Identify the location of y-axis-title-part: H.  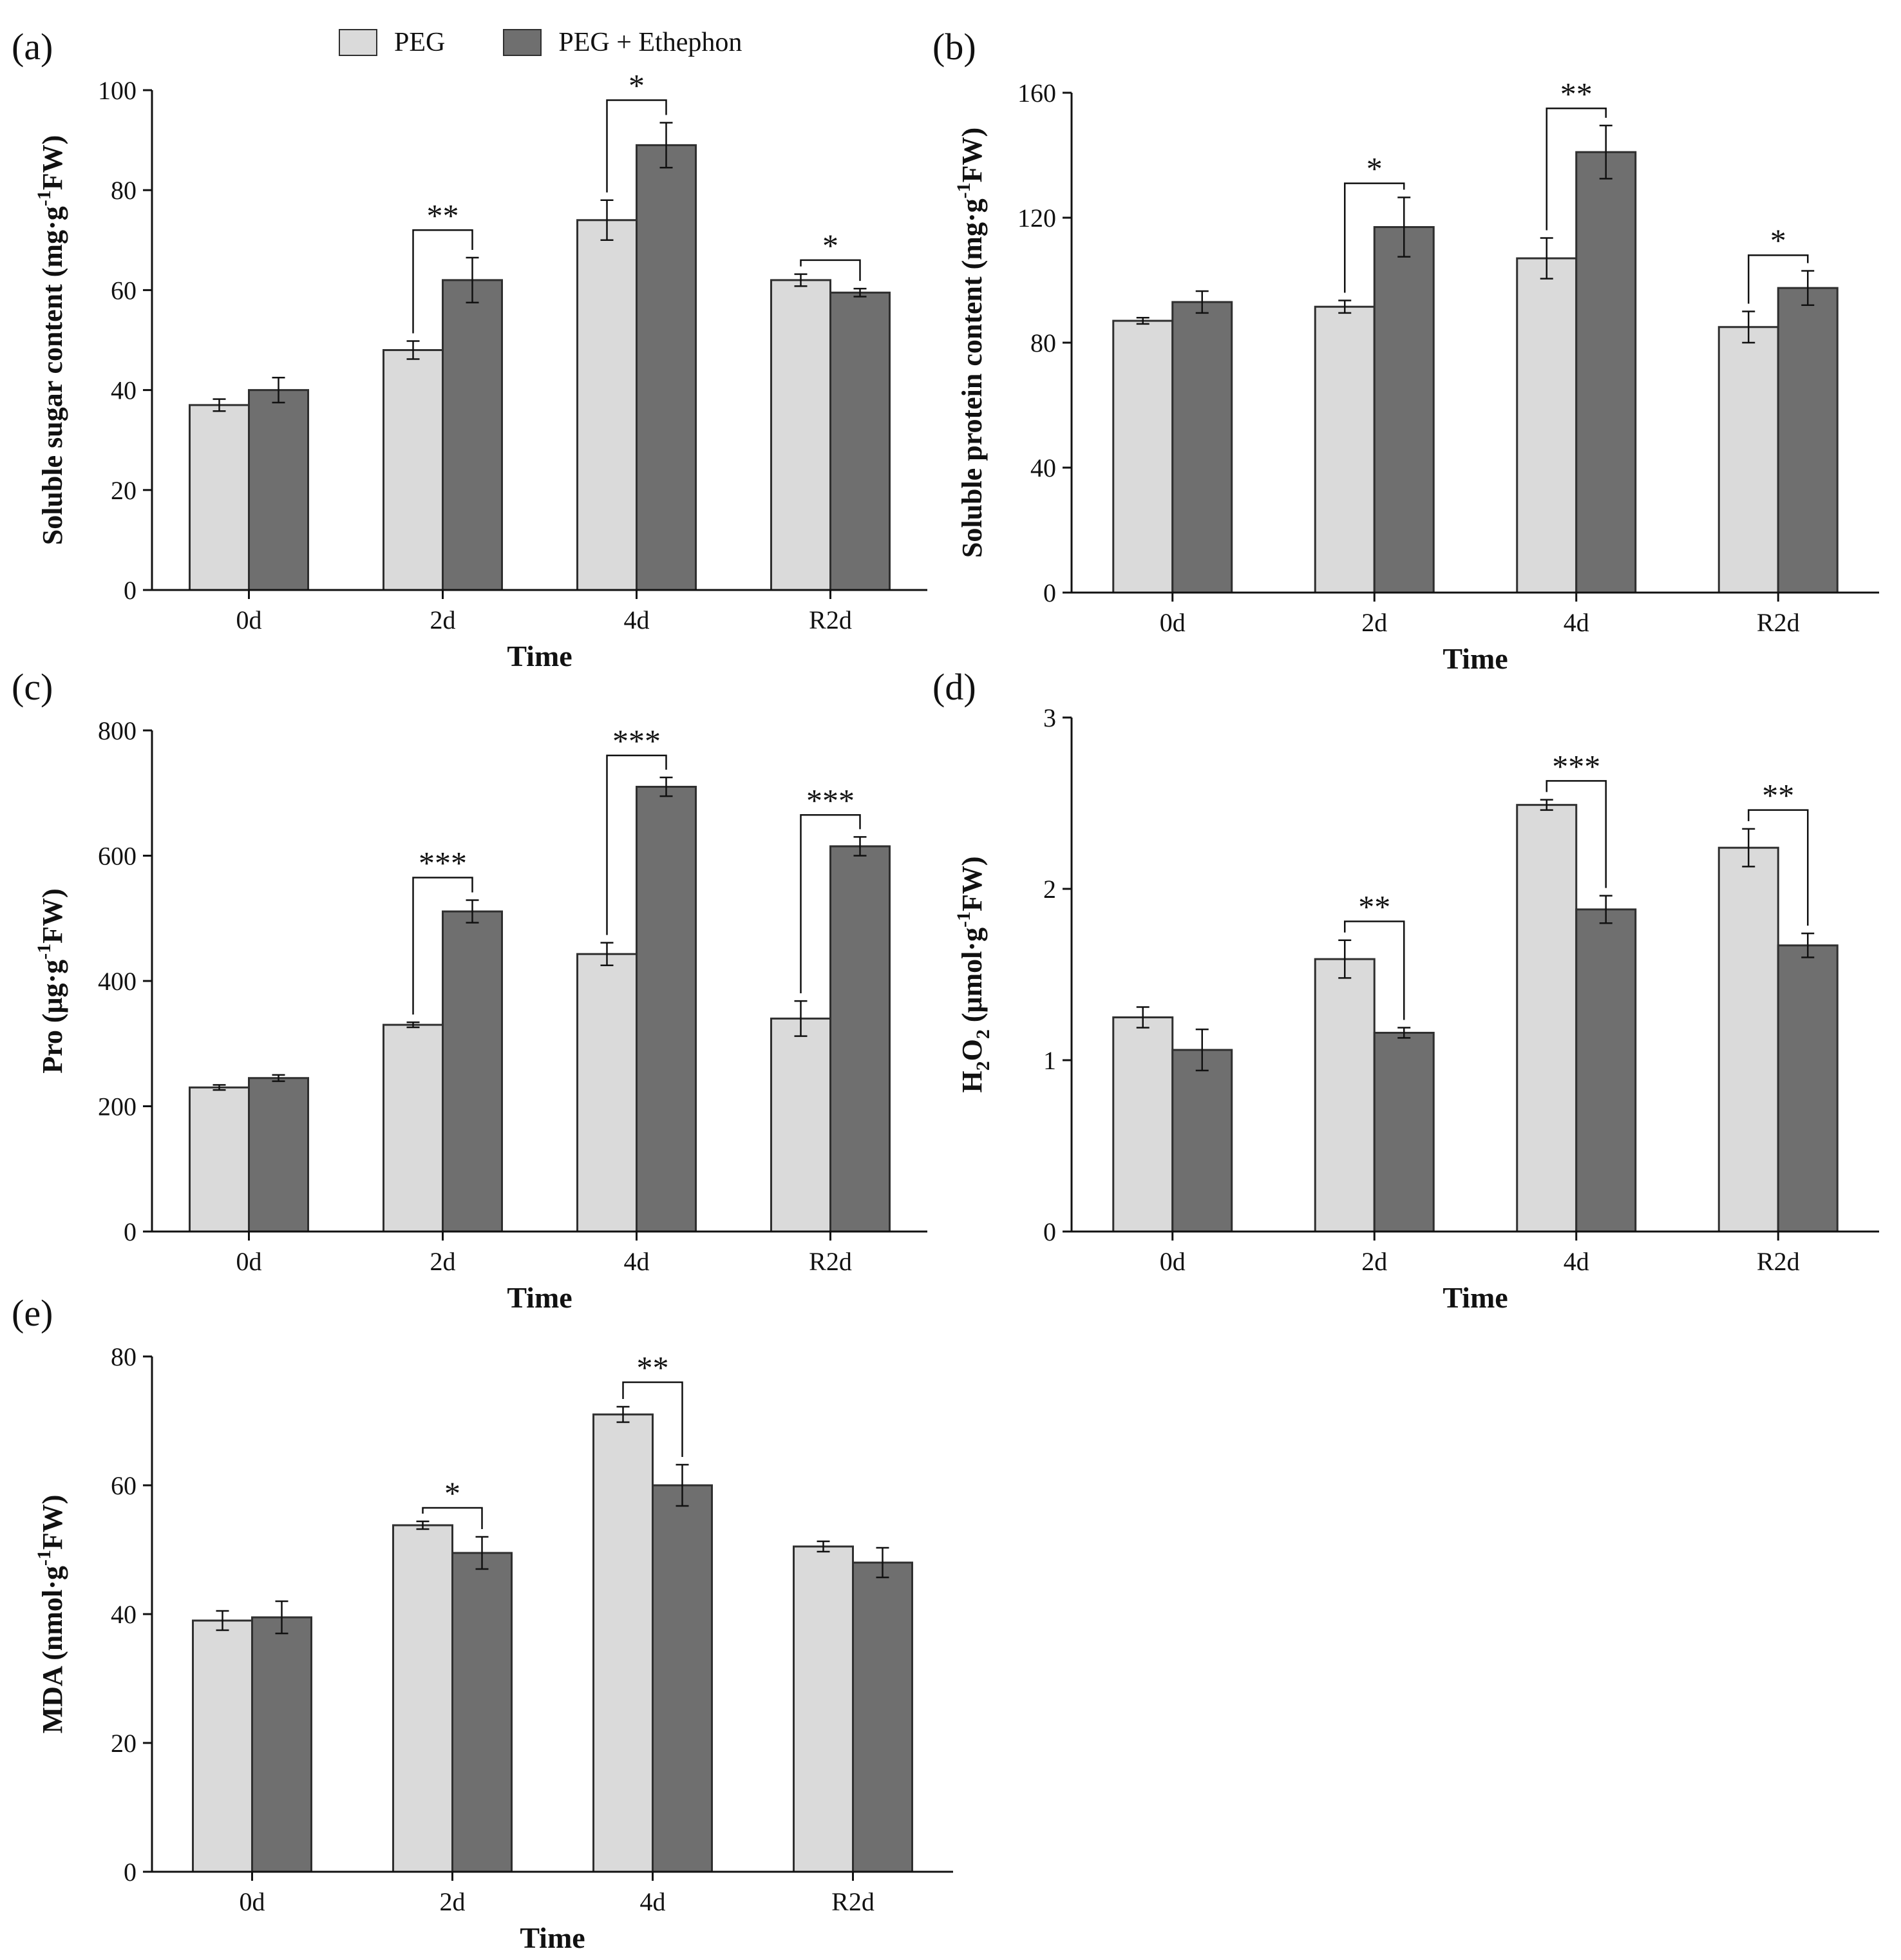
(972, 1081).